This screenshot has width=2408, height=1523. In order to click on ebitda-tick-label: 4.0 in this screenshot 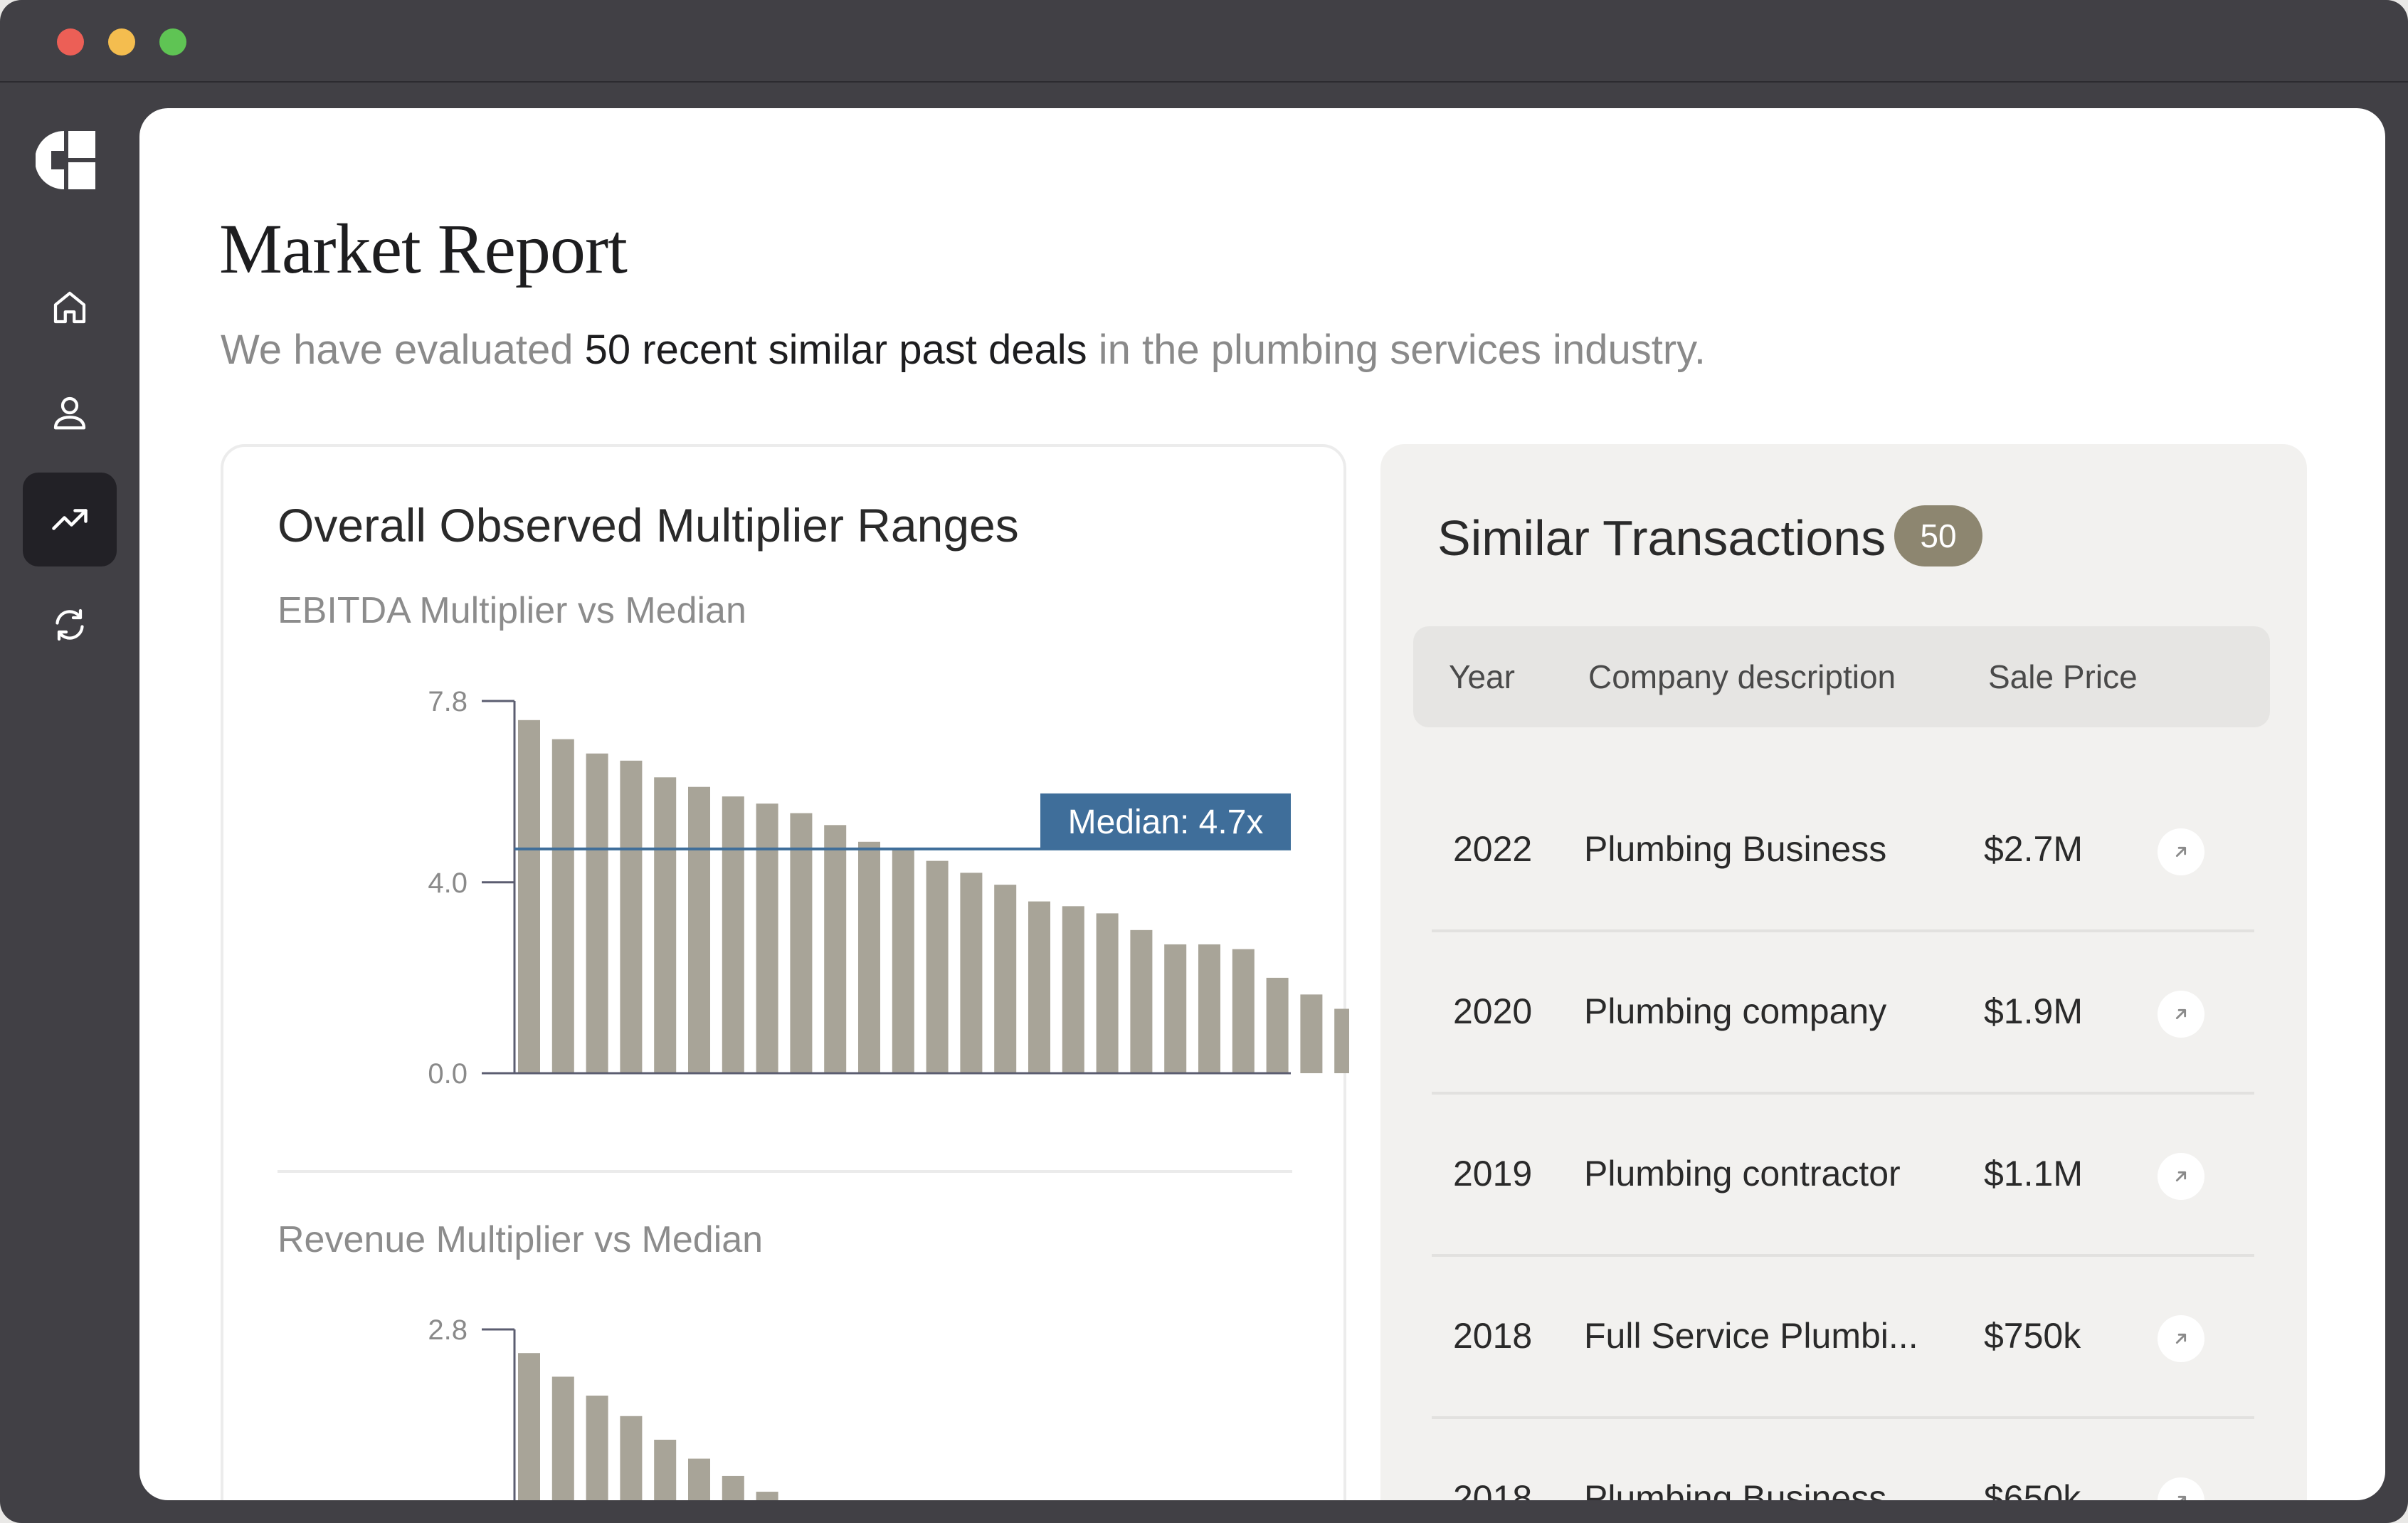, I will do `click(448, 884)`.